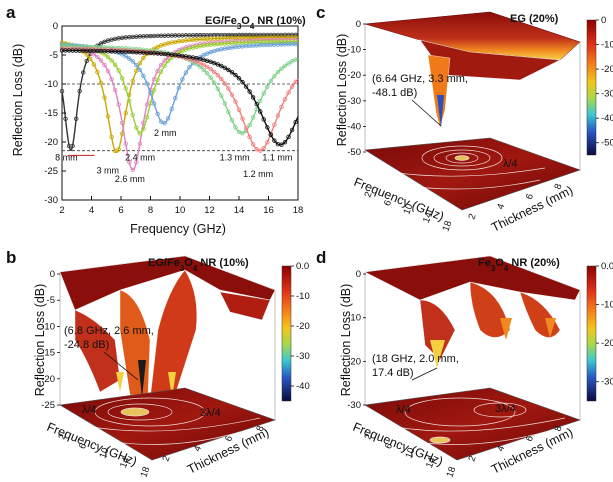  What do you see at coordinates (255, 23) in the screenshot?
I see `panel-a-title: EG/Fe3O4 NR (10%)` at bounding box center [255, 23].